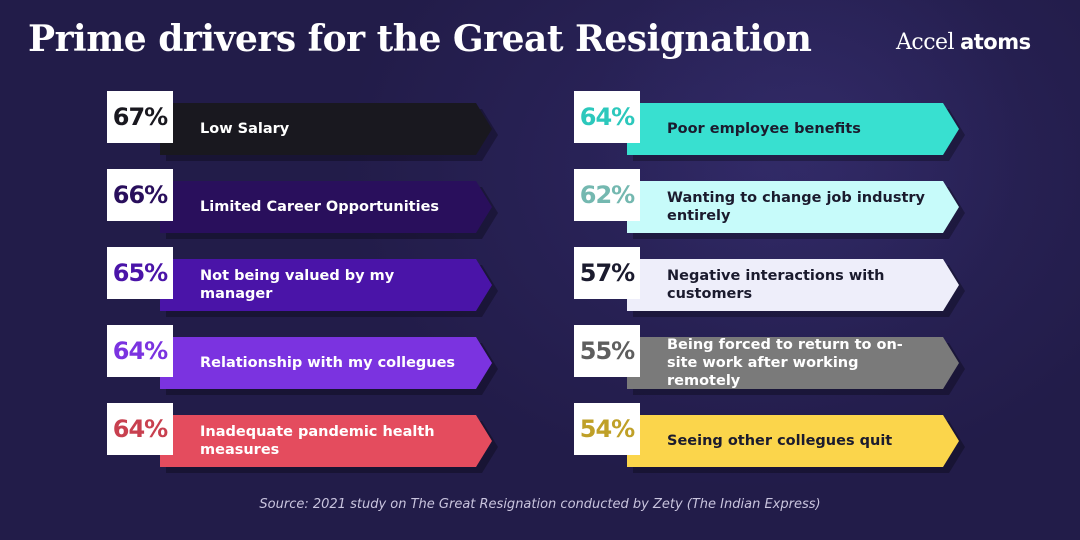 The image size is (1080, 540). I want to click on brand-logo: Accel atoms, so click(963, 42).